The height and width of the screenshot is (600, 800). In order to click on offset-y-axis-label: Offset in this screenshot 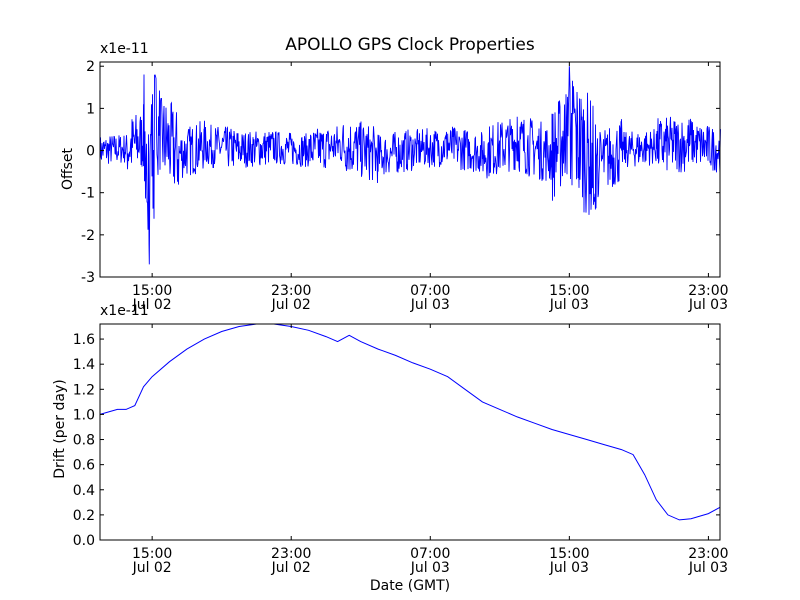, I will do `click(68, 168)`.